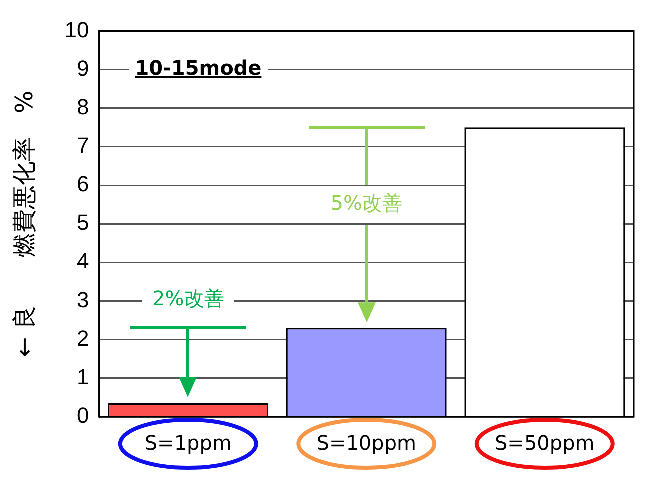 The image size is (646, 477). What do you see at coordinates (83, 107) in the screenshot?
I see `y-tick-label: 8` at bounding box center [83, 107].